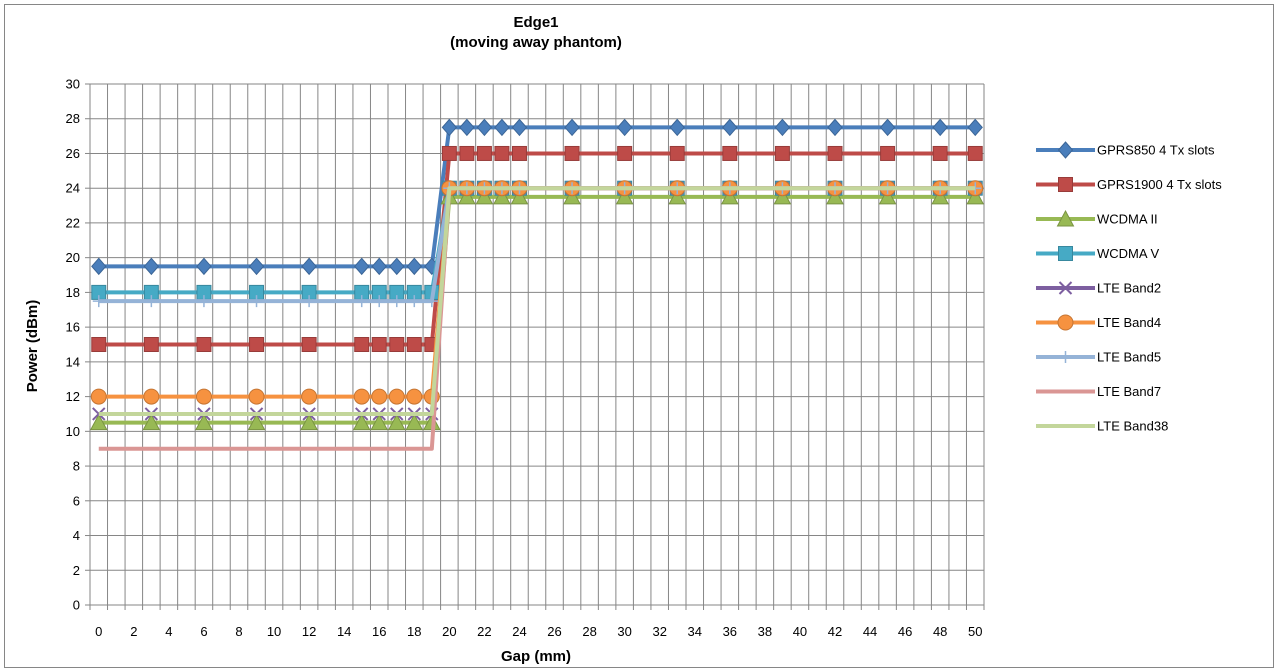  What do you see at coordinates (1132, 426) in the screenshot?
I see `legend-label: LTE Band38` at bounding box center [1132, 426].